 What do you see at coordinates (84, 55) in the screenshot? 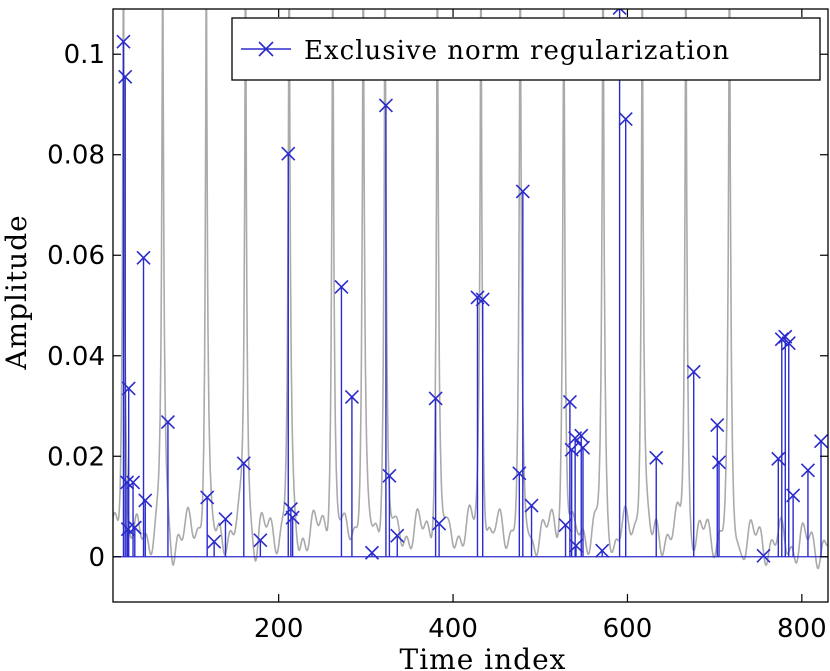
I see `y-tick-label: 0.1` at bounding box center [84, 55].